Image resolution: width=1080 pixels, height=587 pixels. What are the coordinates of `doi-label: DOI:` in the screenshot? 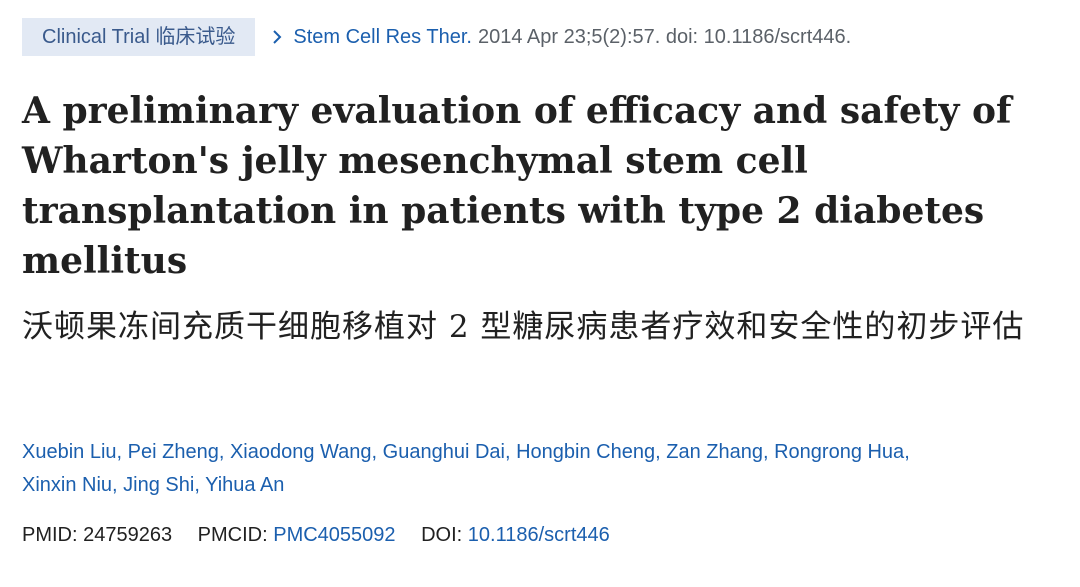 It's located at (442, 535).